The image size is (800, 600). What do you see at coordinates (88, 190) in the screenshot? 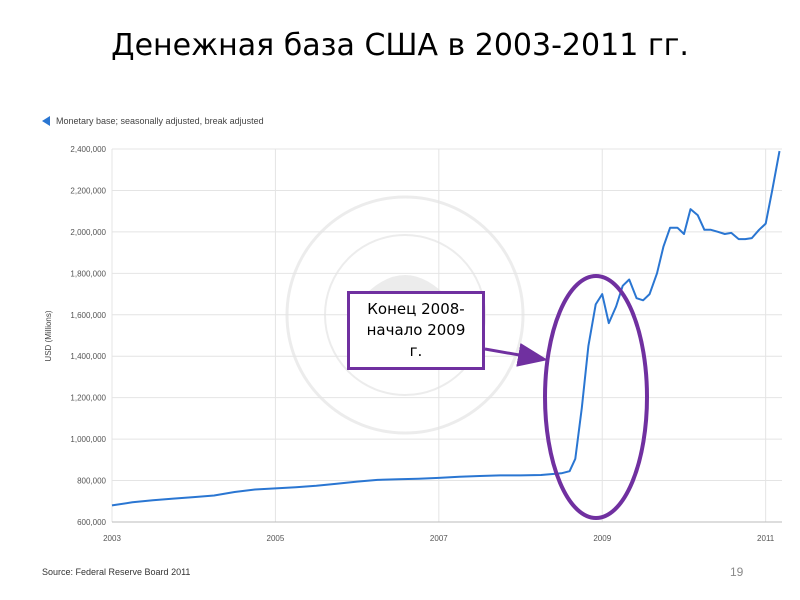
I see `y-tick-label: 2,200,000` at bounding box center [88, 190].